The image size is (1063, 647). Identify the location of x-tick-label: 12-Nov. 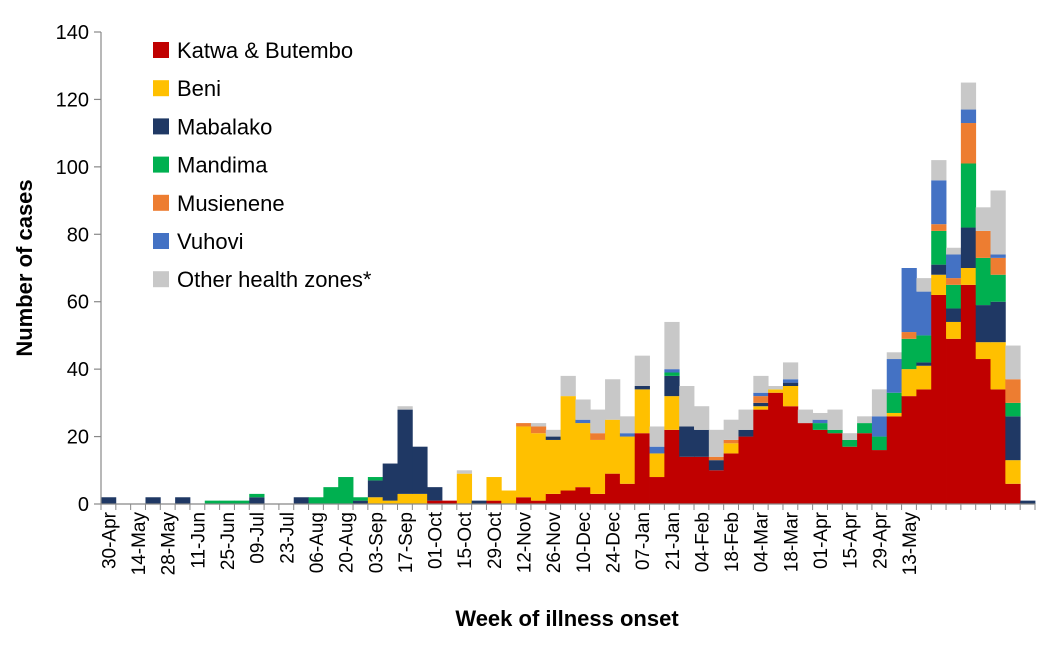
(525, 543).